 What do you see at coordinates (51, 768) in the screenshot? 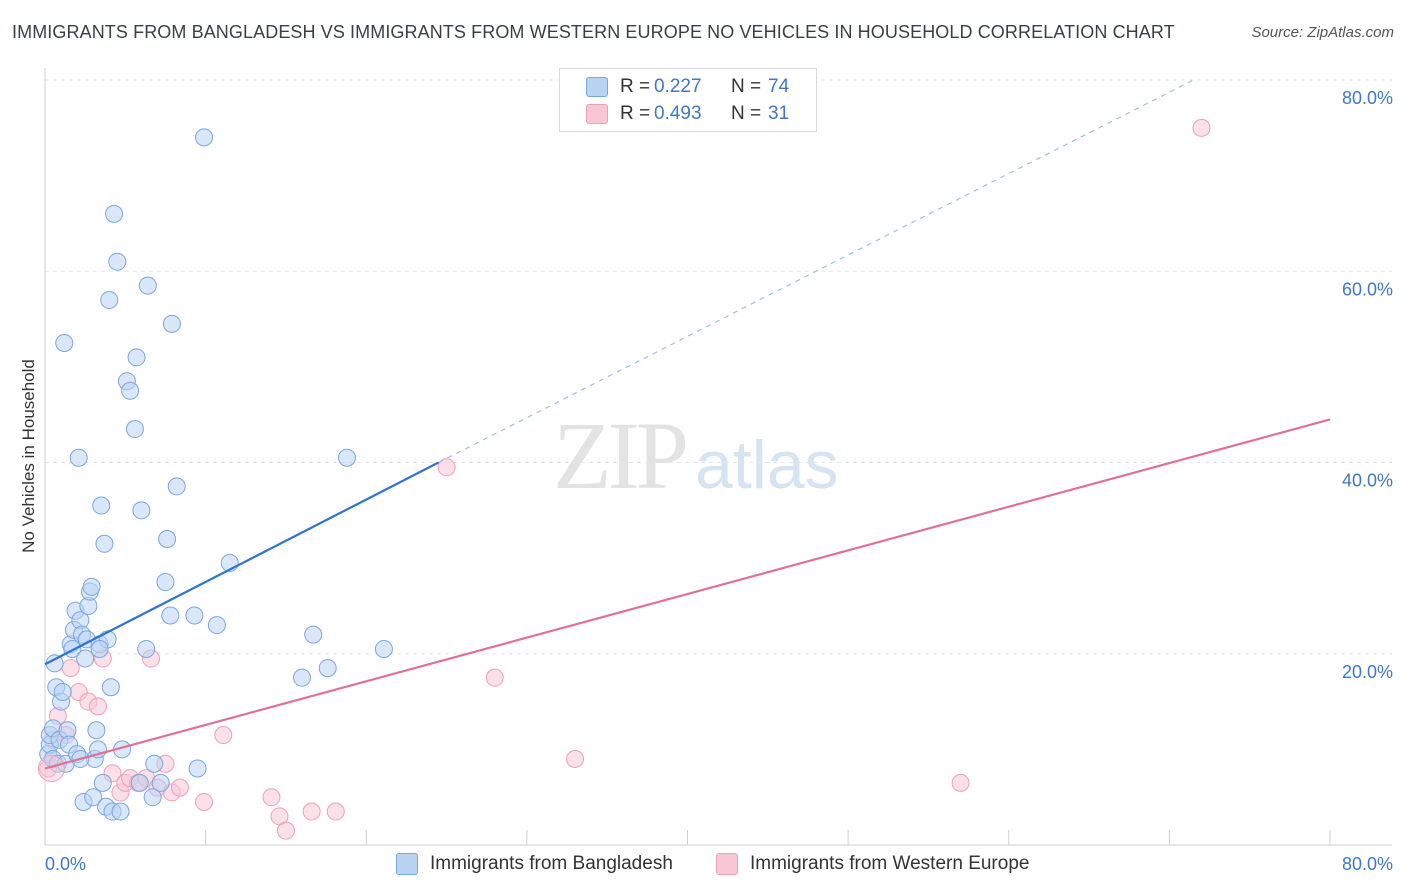
I see `point-western-europe-large` at bounding box center [51, 768].